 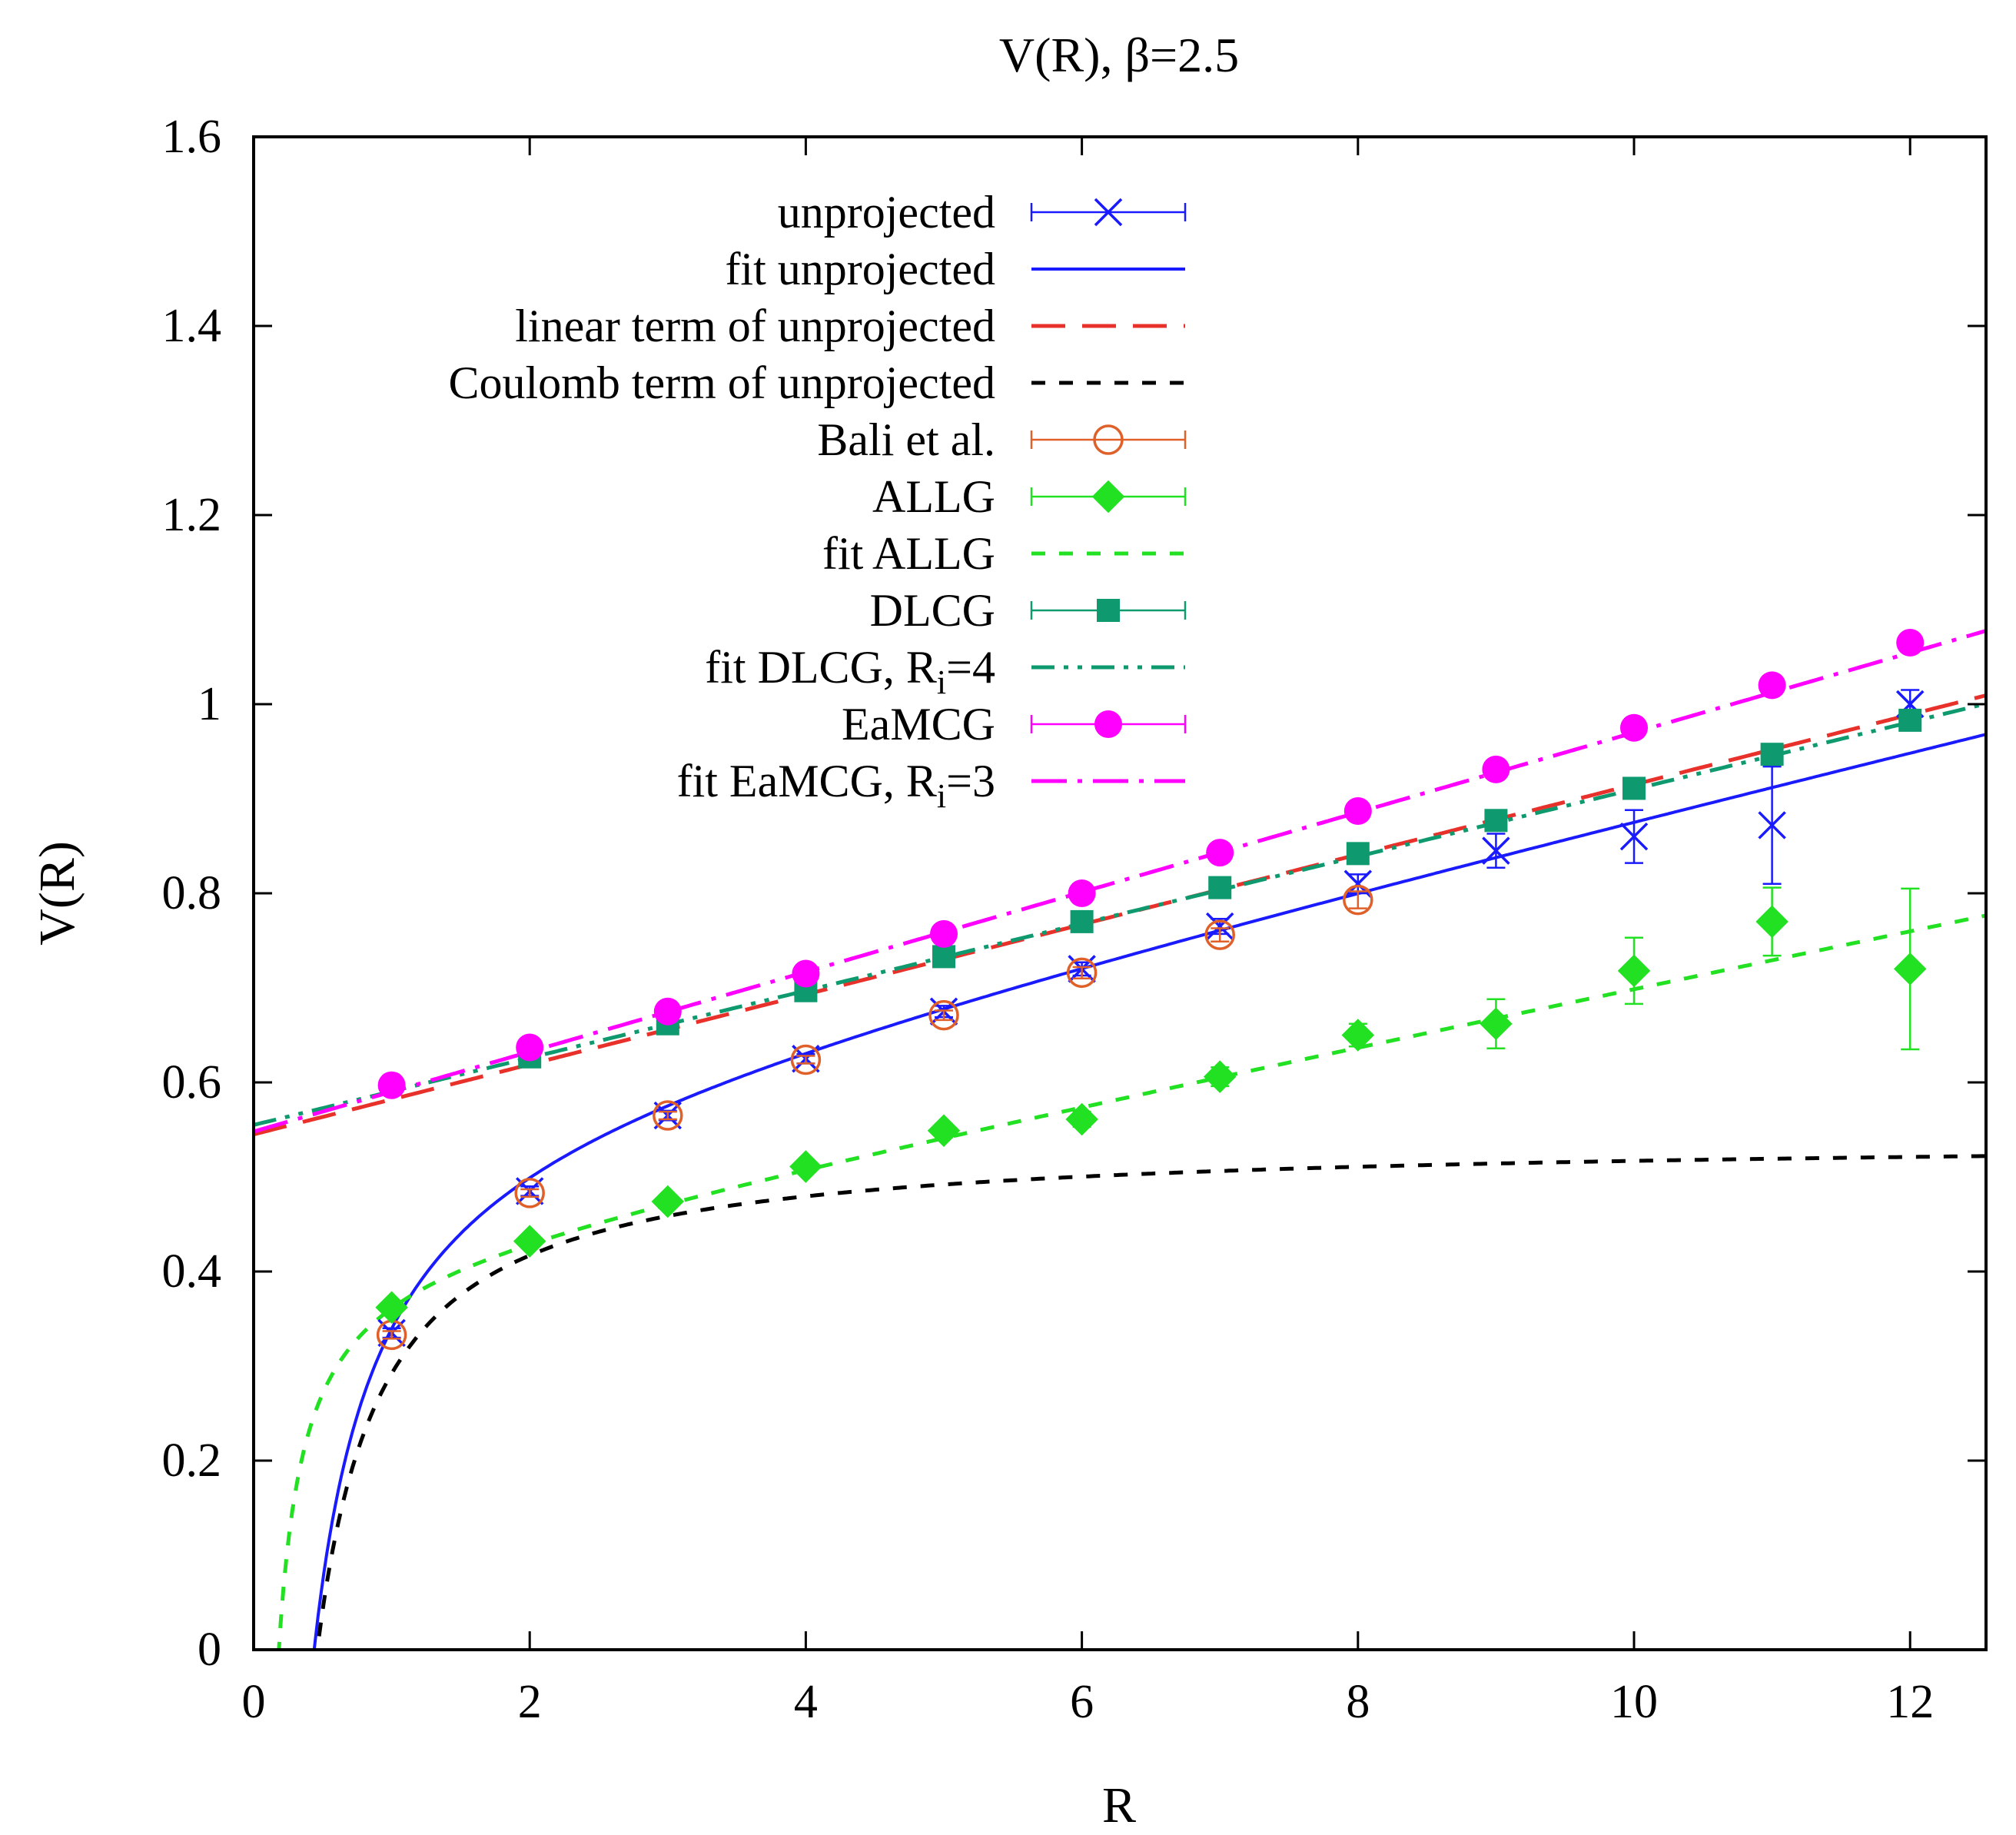 What do you see at coordinates (806, 1702) in the screenshot?
I see `x-tick-label: 4` at bounding box center [806, 1702].